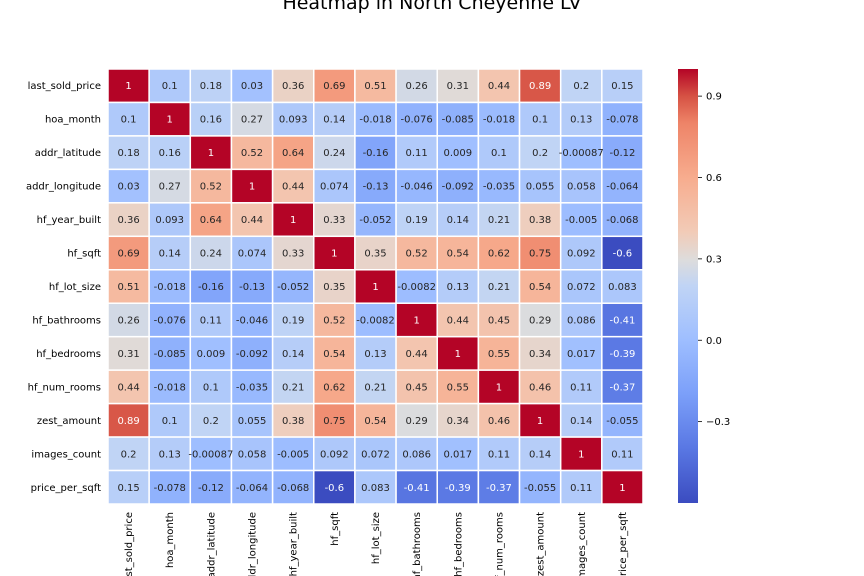 The image size is (864, 576). I want to click on cell-value-label: 0.15, so click(622, 86).